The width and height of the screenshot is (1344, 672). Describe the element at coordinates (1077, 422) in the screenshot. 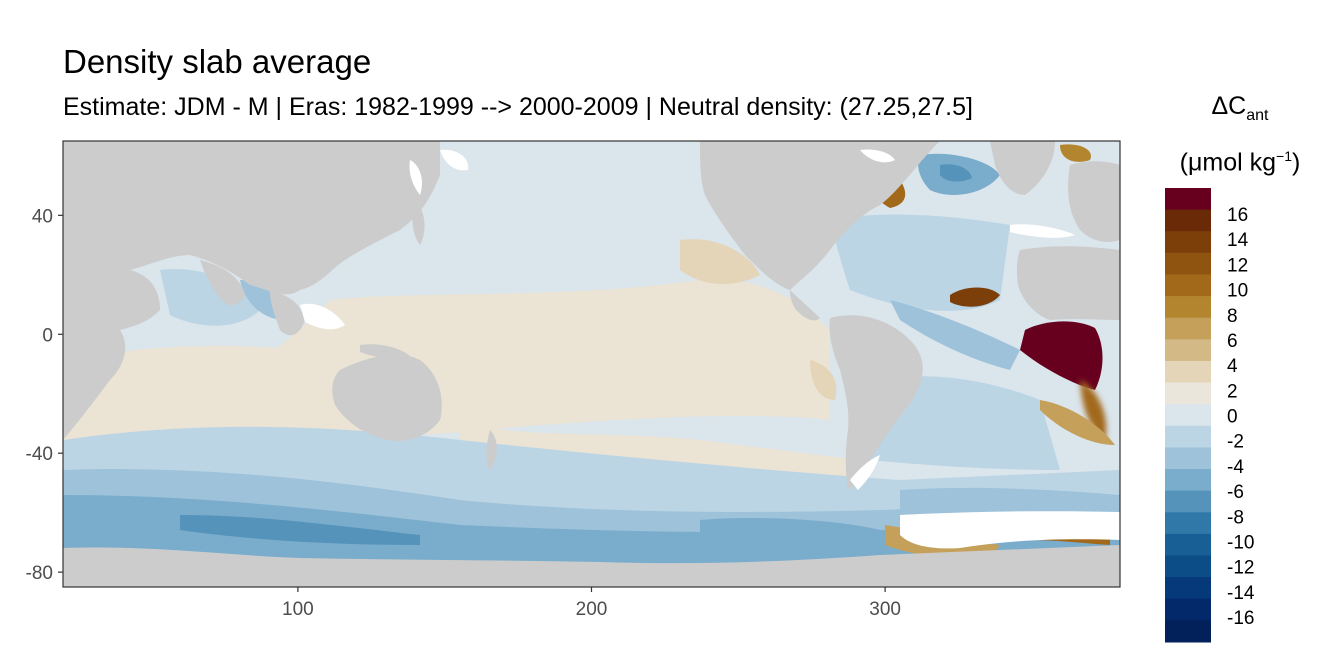

I see `south-african-plume` at that location.